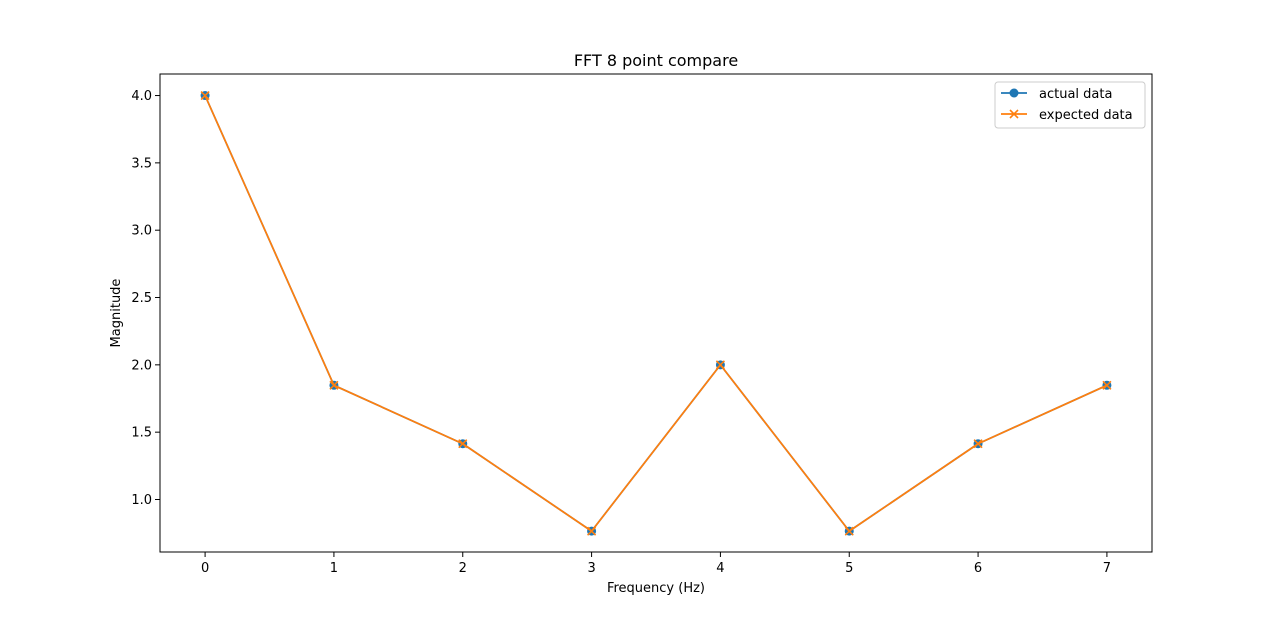  I want to click on legend-label-expected: expected data, so click(1086, 115).